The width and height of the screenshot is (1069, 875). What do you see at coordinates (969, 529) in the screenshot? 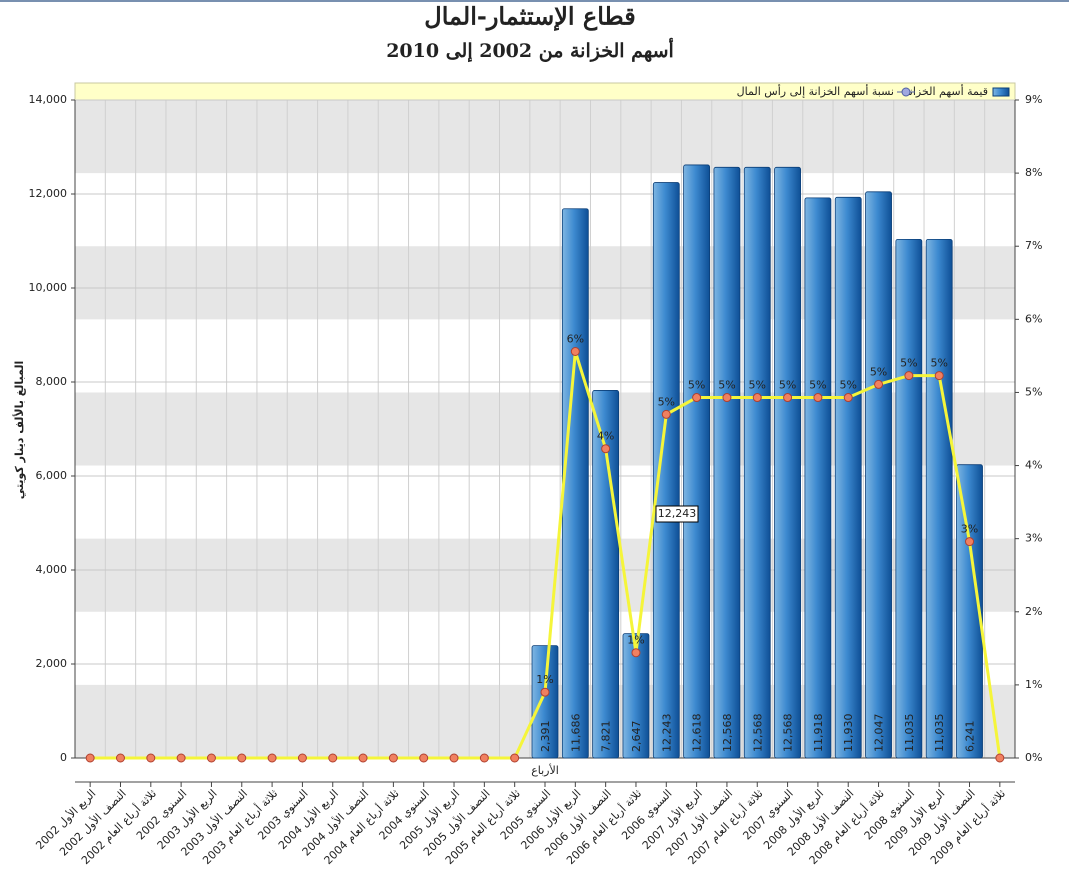
I see `line-value-label: 3%` at bounding box center [969, 529].